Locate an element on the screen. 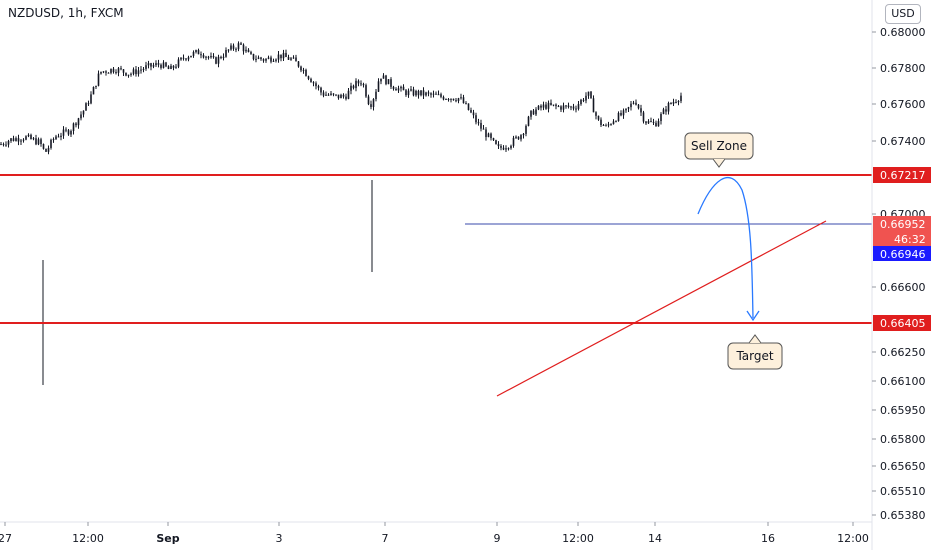  callout-text: Sell Zone is located at coordinates (719, 146).